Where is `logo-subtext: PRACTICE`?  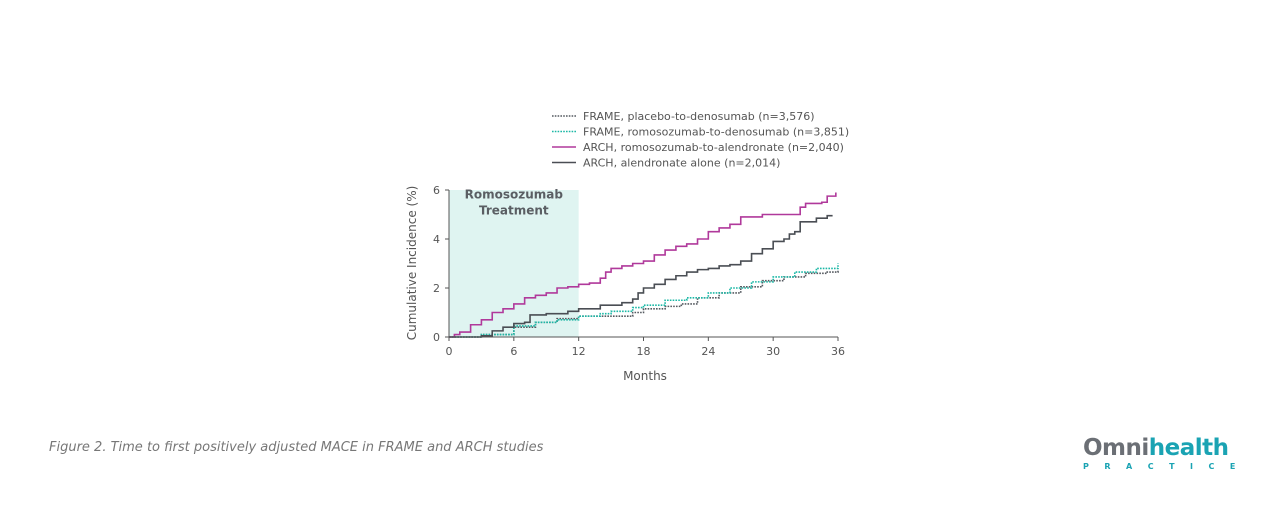
logo-subtext: PRACTICE is located at coordinates (1167, 466).